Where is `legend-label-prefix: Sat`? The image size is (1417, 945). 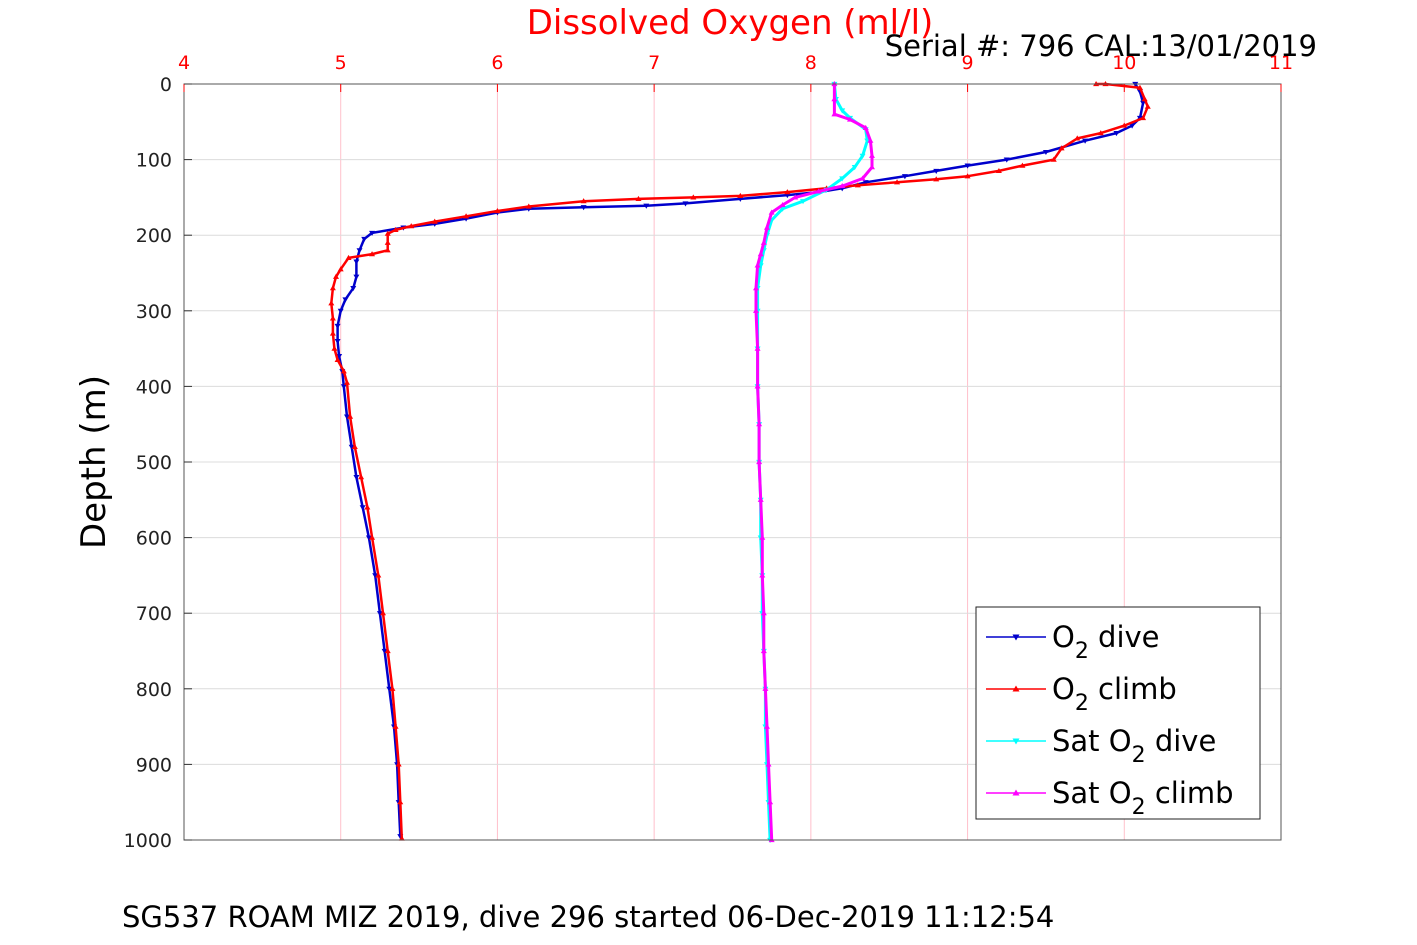 legend-label-prefix: Sat is located at coordinates (1080, 793).